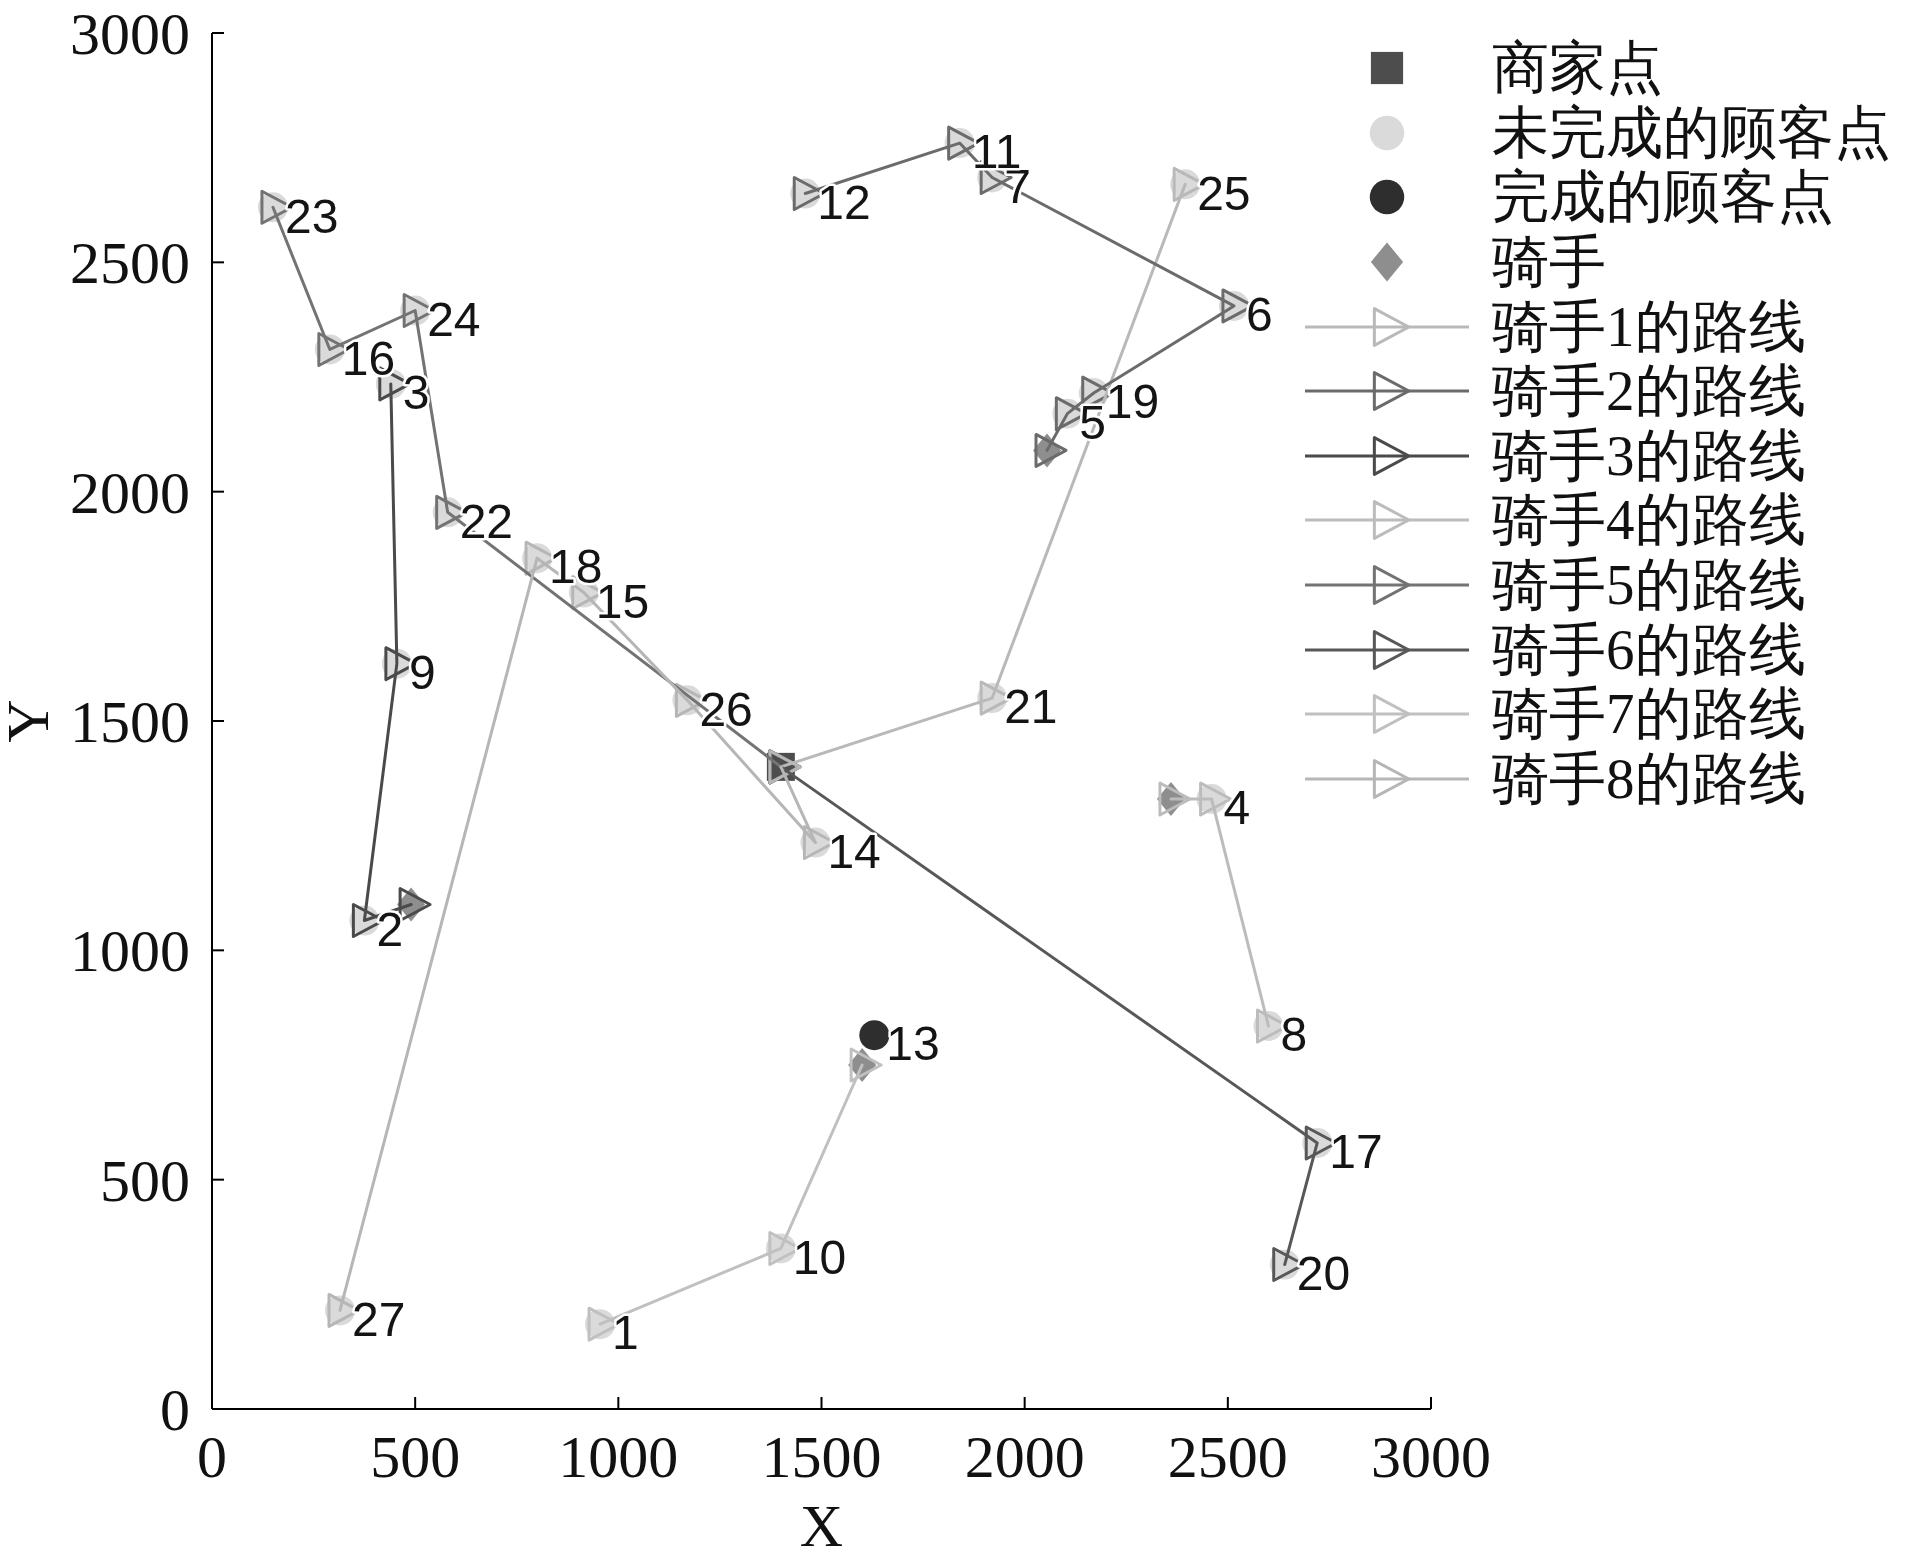 This screenshot has height=1552, width=1928. Describe the element at coordinates (1224, 193) in the screenshot. I see `annotation: 25` at that location.